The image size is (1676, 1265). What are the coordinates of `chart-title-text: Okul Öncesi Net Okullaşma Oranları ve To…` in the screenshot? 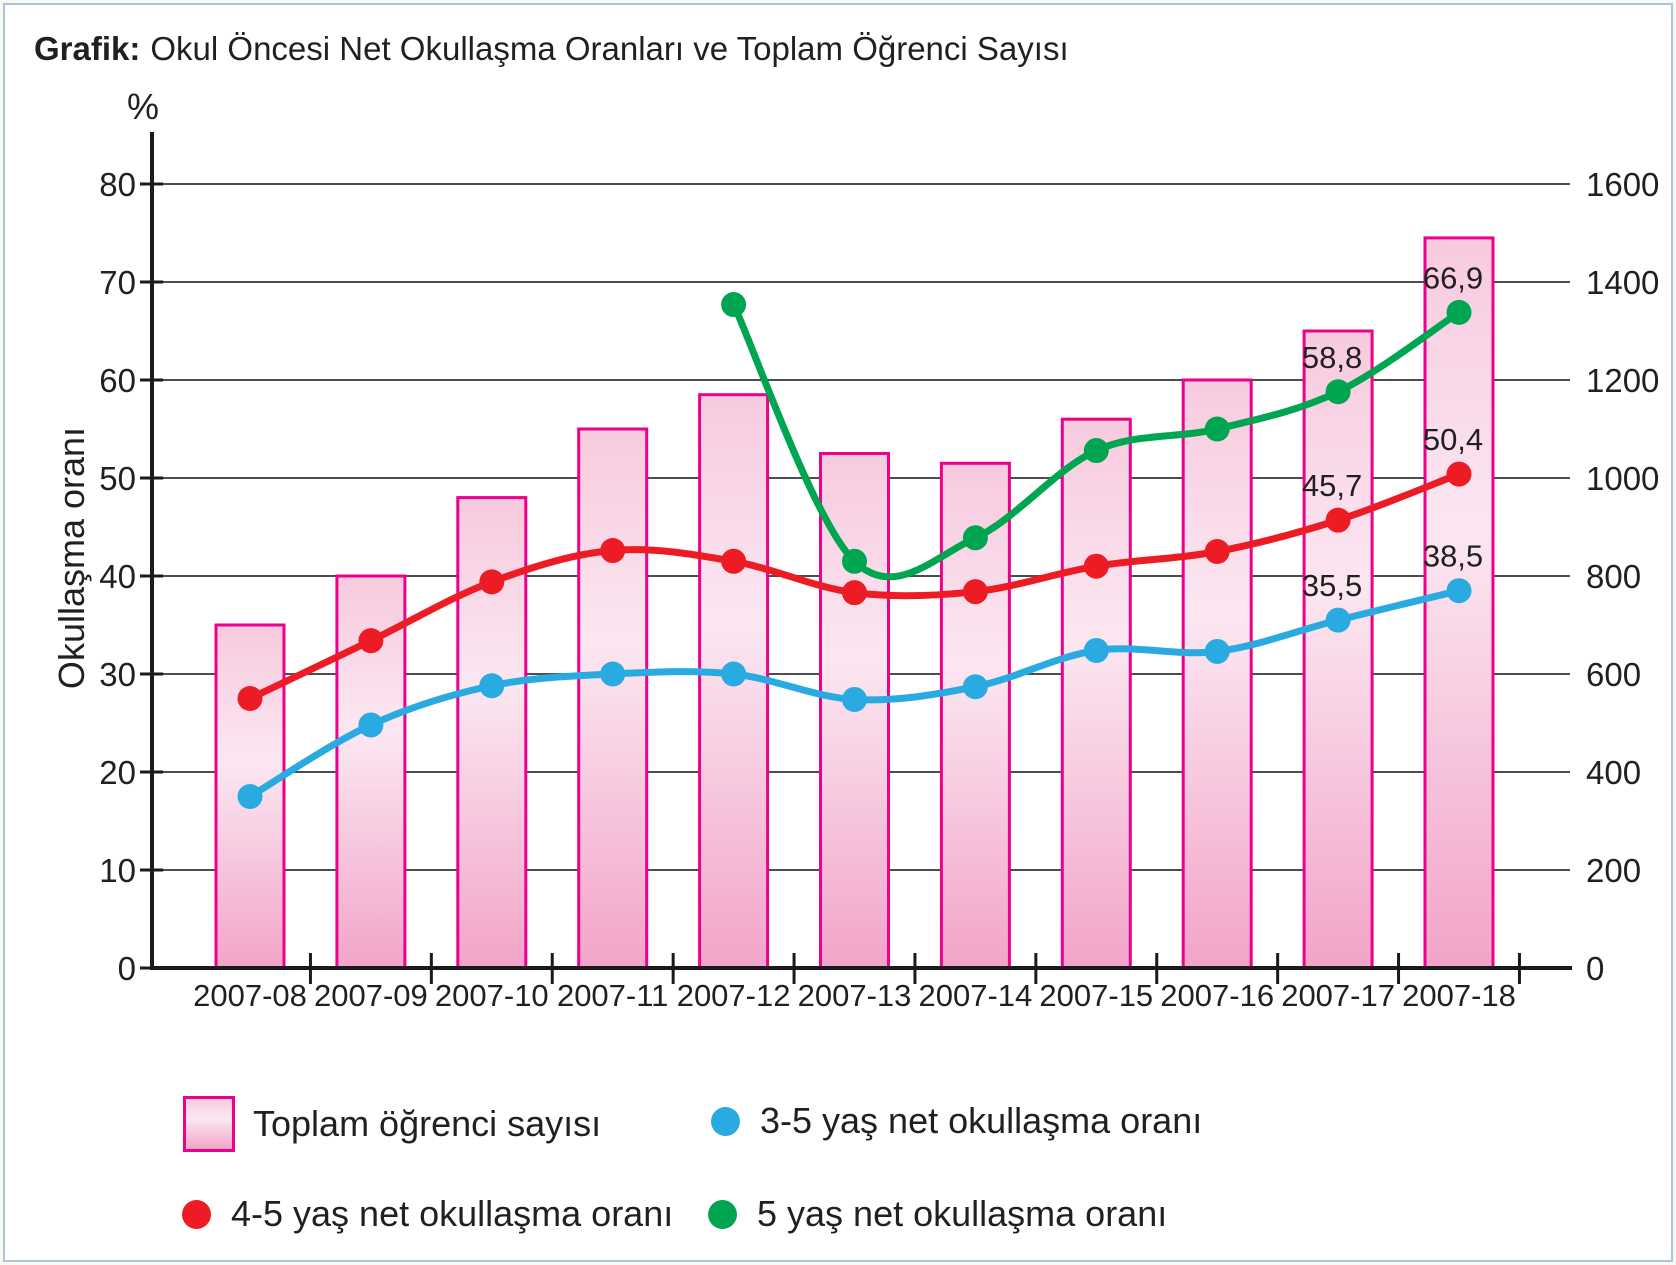 It's located at (609, 48).